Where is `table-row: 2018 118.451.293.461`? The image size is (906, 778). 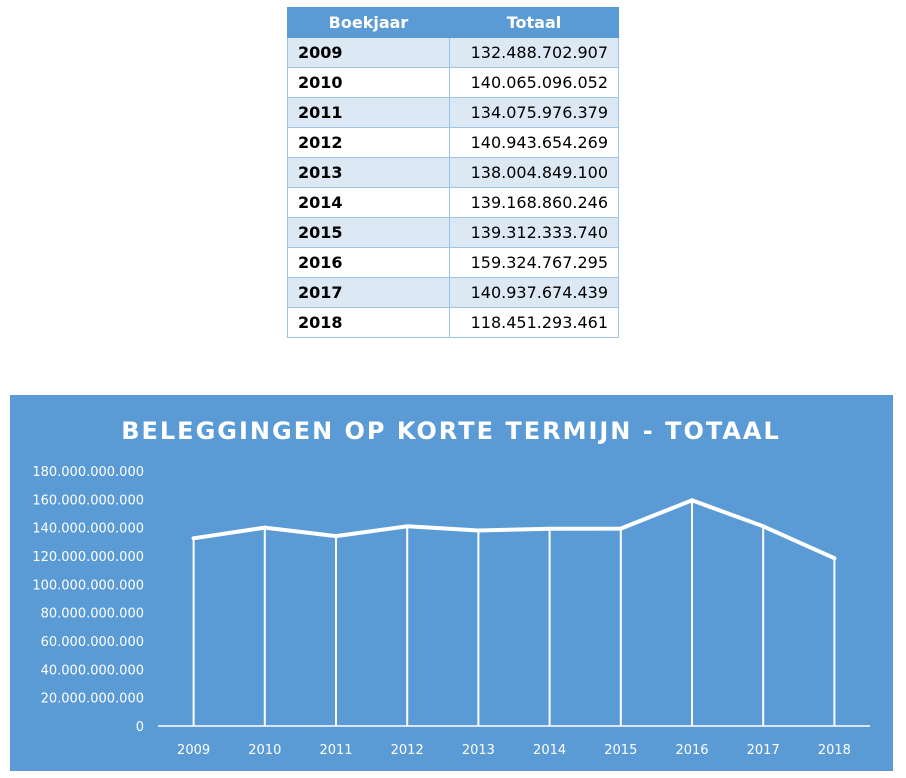
table-row: 2018 118.451.293.461 is located at coordinates (453, 322).